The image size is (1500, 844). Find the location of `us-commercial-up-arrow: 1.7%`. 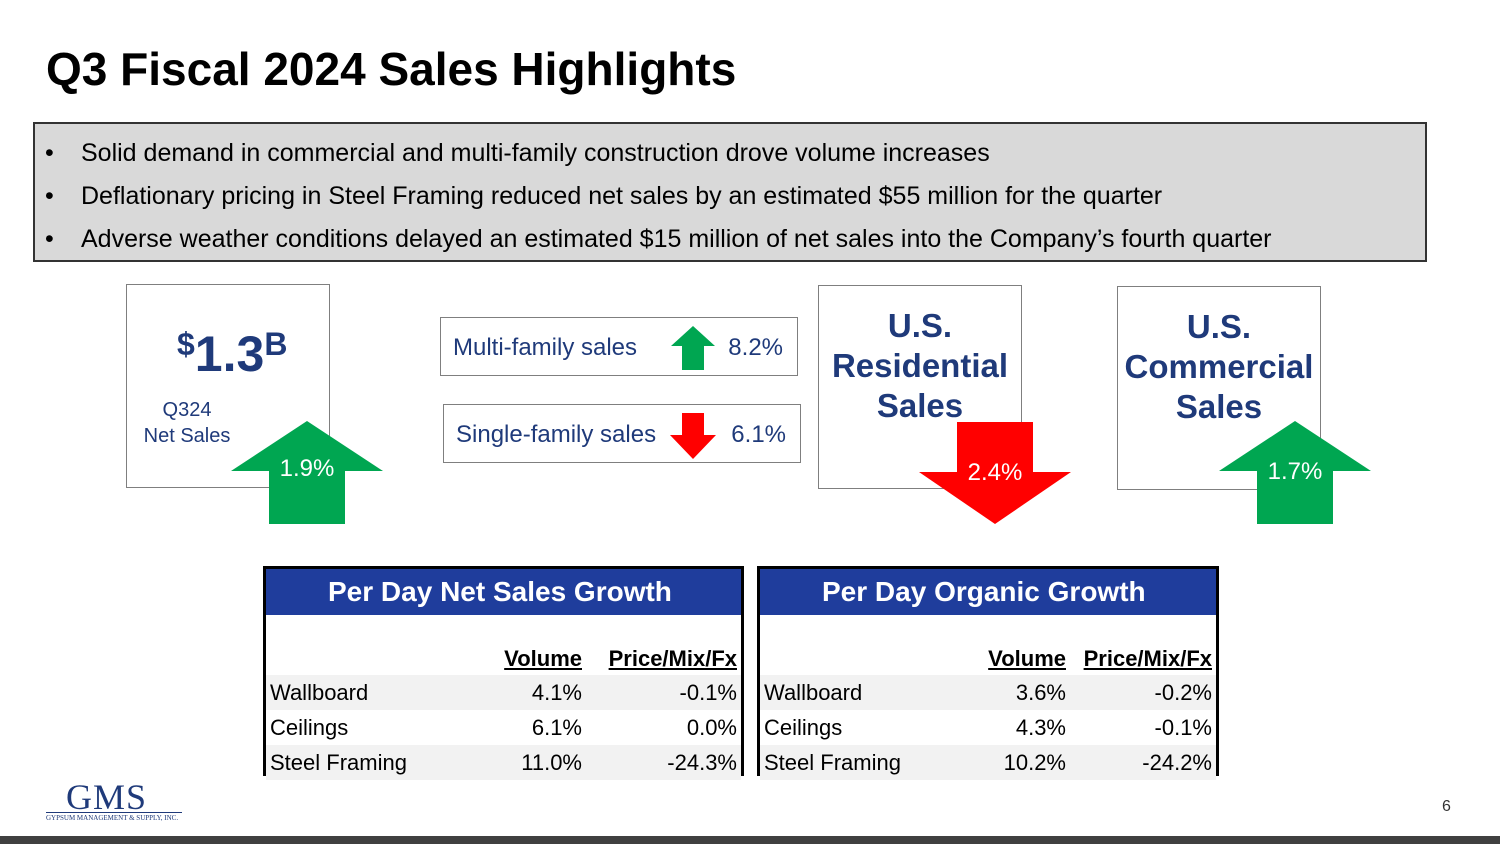

us-commercial-up-arrow: 1.7% is located at coordinates (1295, 472).